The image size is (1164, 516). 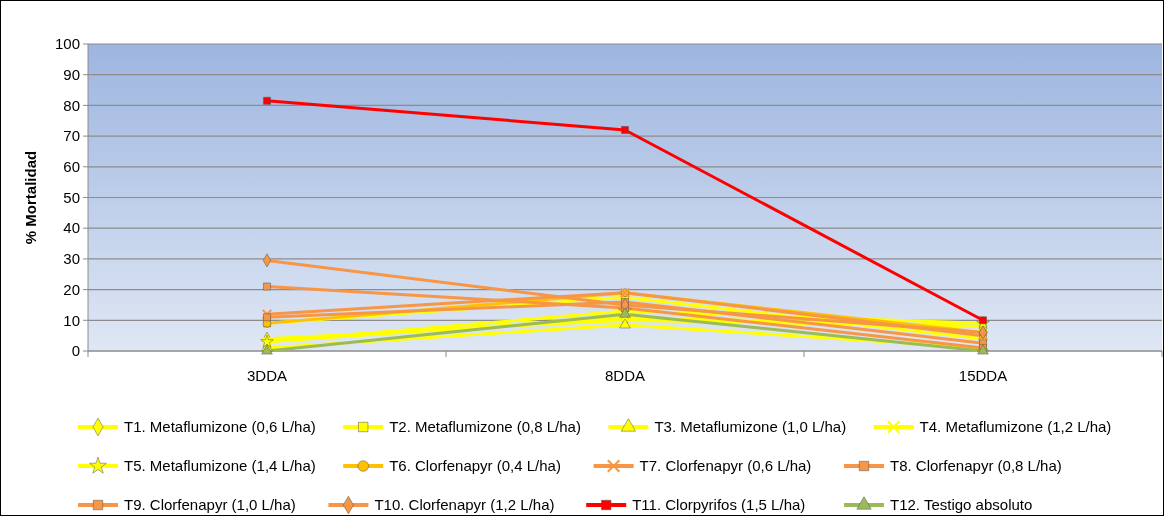 I want to click on y-tick-label: 40, so click(x=71, y=228).